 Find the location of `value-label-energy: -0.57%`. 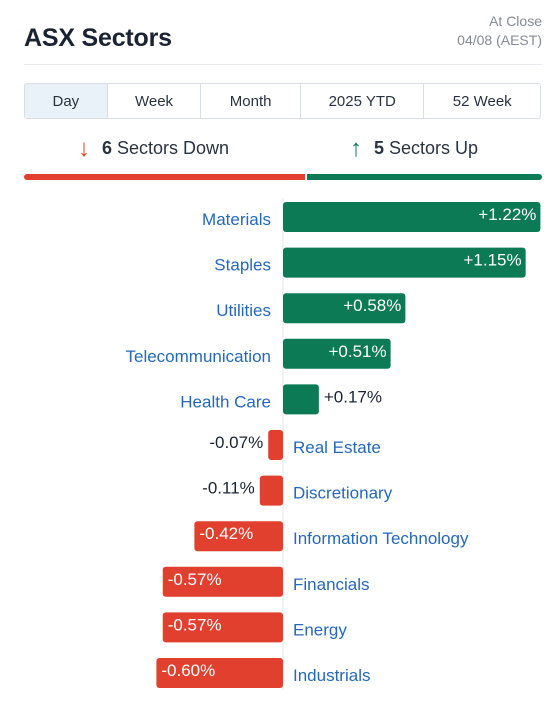

value-label-energy: -0.57% is located at coordinates (195, 624).